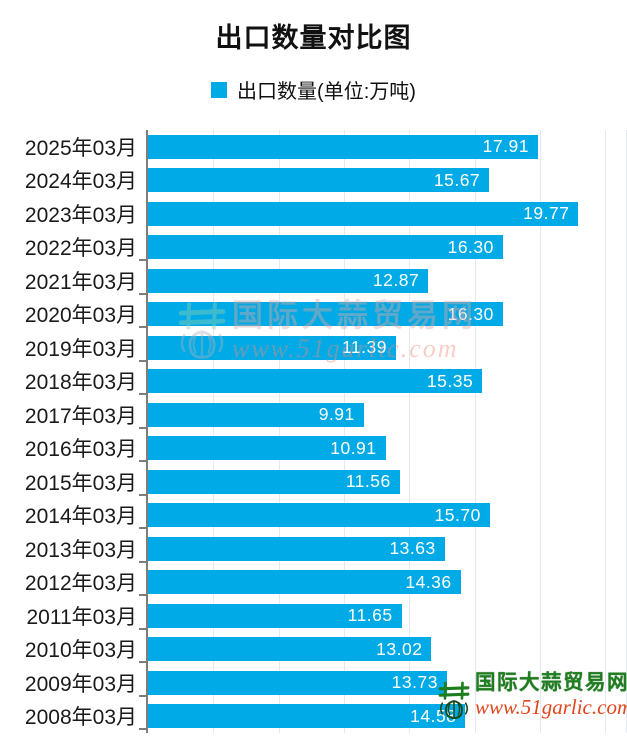 The image size is (627, 736). I want to click on bar: 14.58, so click(307, 716).